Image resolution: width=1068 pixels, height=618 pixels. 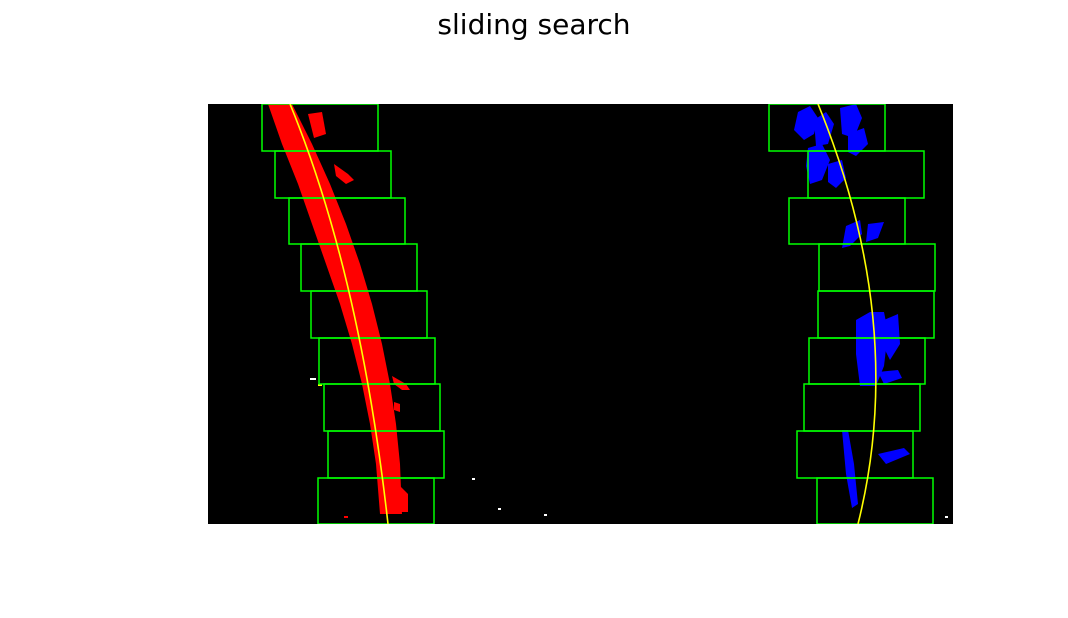 I want to click on left-search-windows, so click(x=353, y=314).